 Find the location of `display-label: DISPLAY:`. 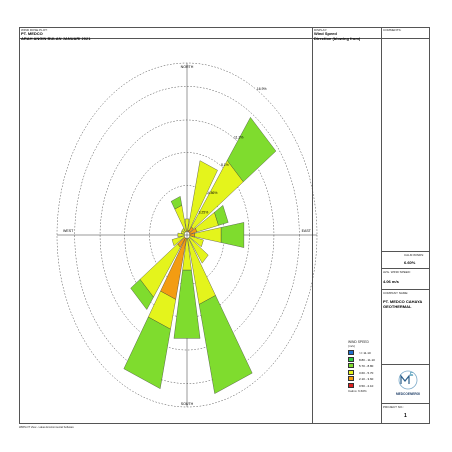

display-label: DISPLAY: is located at coordinates (321, 30).